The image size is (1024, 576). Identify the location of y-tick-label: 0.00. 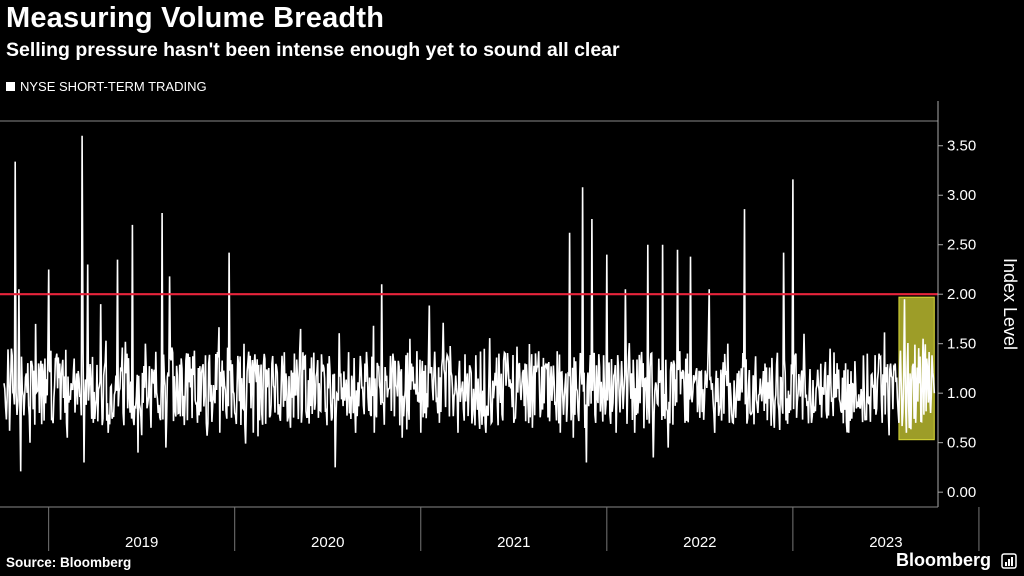
(961, 492).